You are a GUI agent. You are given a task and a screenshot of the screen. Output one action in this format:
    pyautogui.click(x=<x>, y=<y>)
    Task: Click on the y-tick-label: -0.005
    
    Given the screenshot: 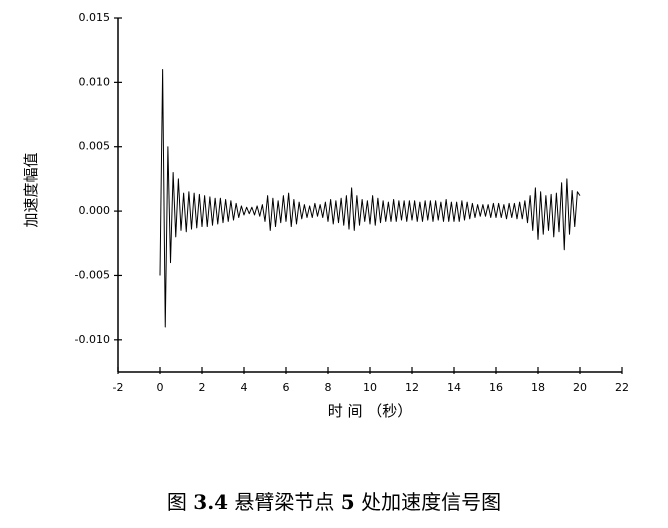 What is the action you would take?
    pyautogui.click(x=92, y=274)
    